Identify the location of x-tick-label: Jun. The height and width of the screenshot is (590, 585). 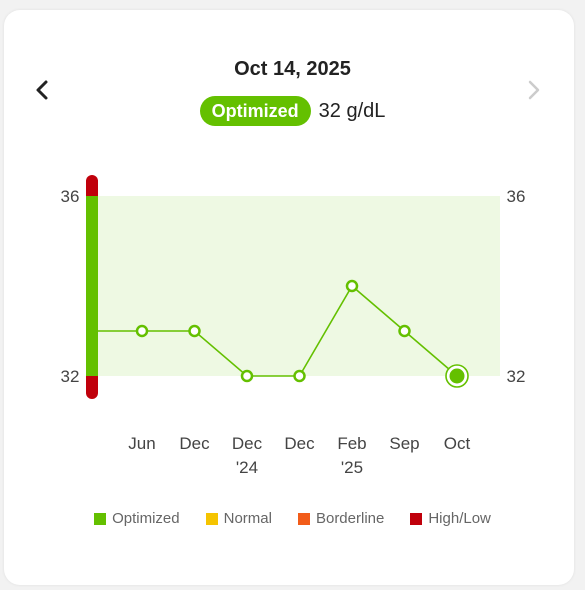
(141, 443).